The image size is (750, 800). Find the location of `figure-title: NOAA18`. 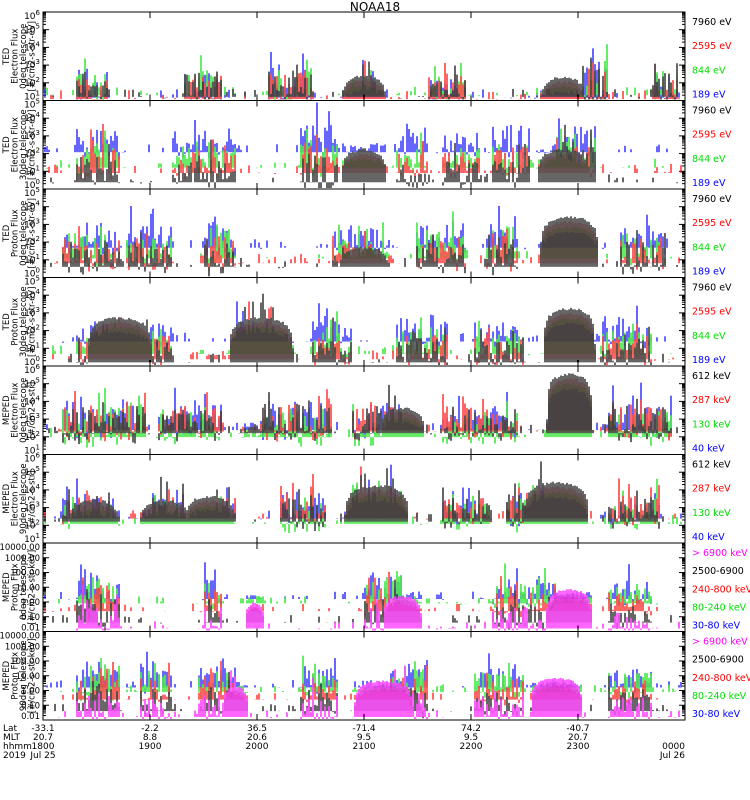

figure-title: NOAA18 is located at coordinates (375, 7).